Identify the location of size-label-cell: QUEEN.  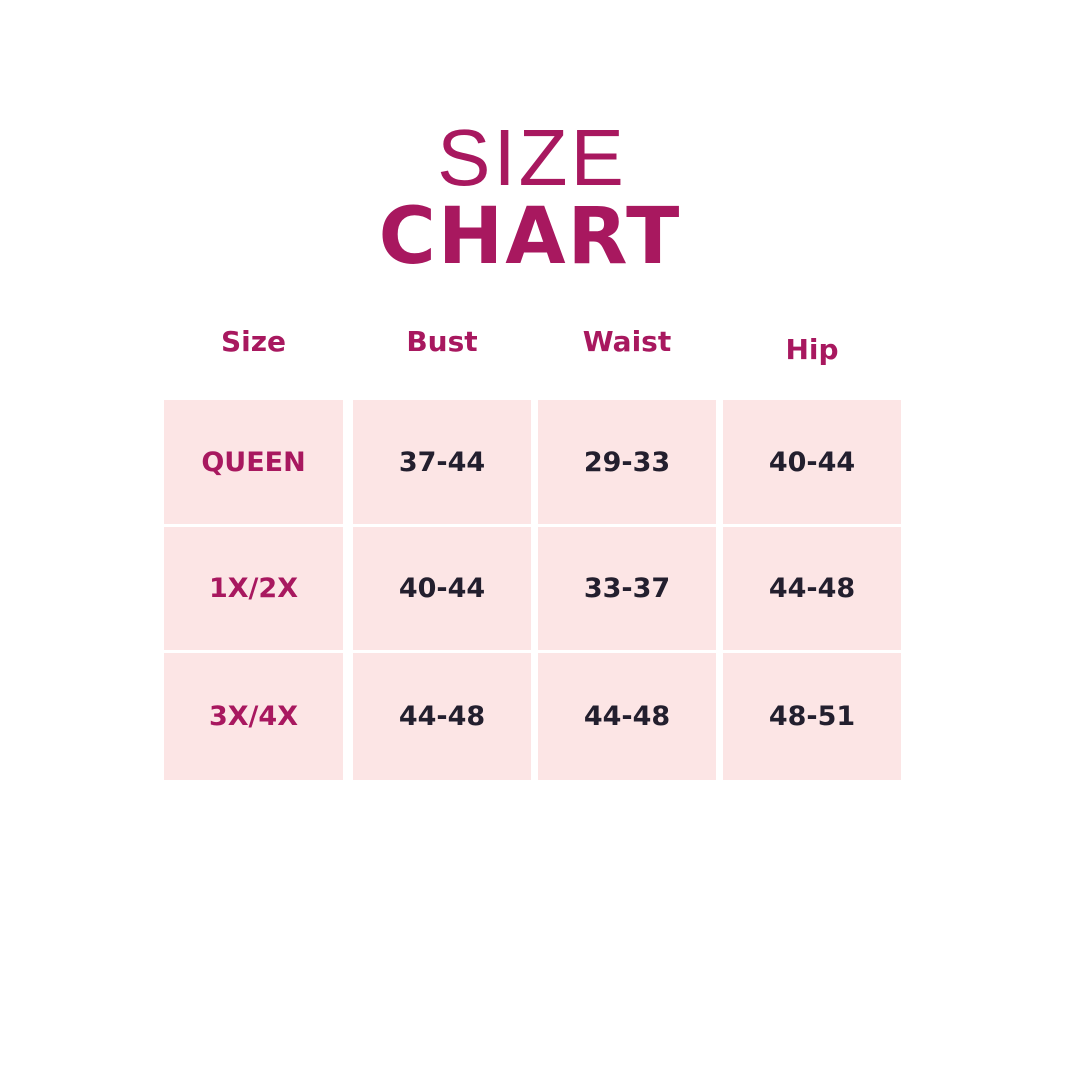
(253, 462).